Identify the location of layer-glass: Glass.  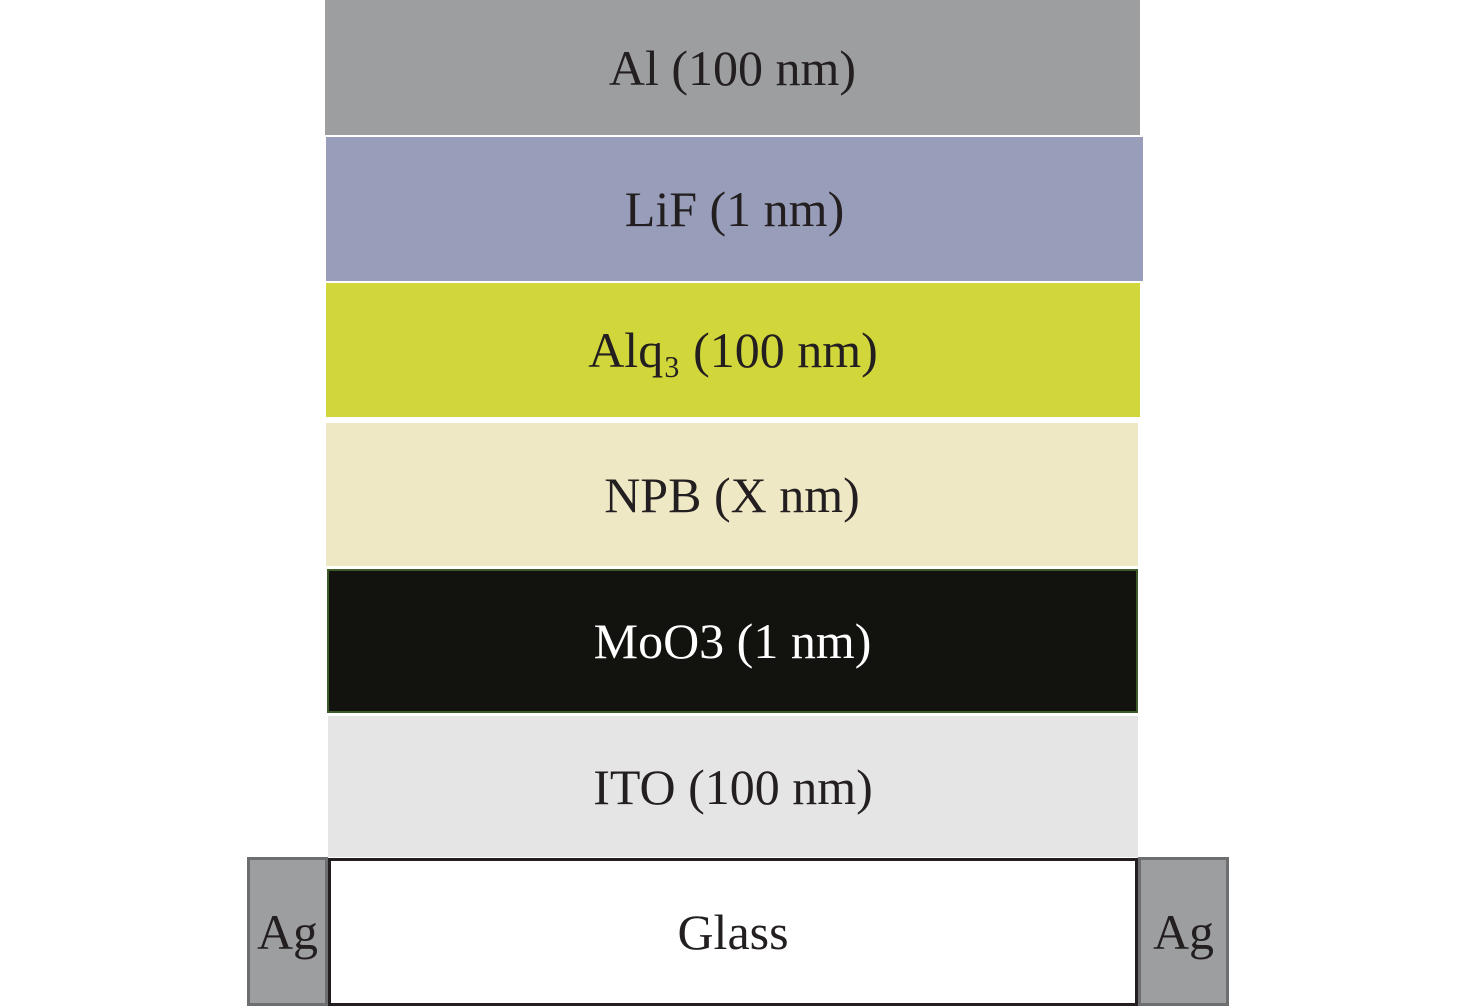
(733, 932).